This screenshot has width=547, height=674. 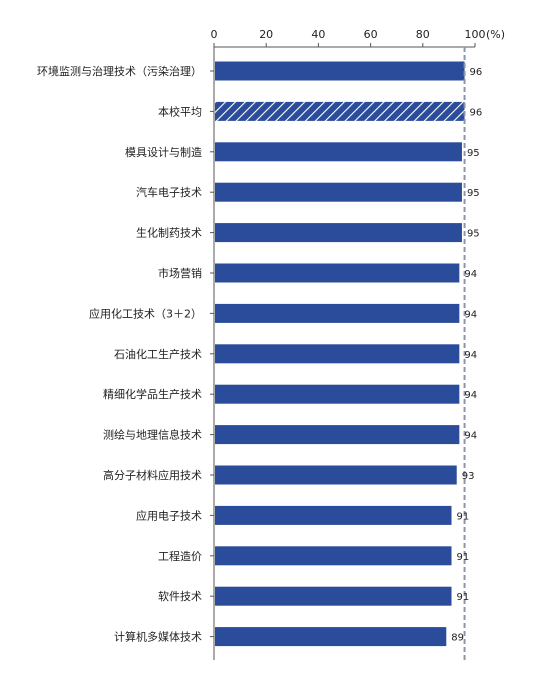 What do you see at coordinates (340, 111) in the screenshot?
I see `bar-highlight` at bounding box center [340, 111].